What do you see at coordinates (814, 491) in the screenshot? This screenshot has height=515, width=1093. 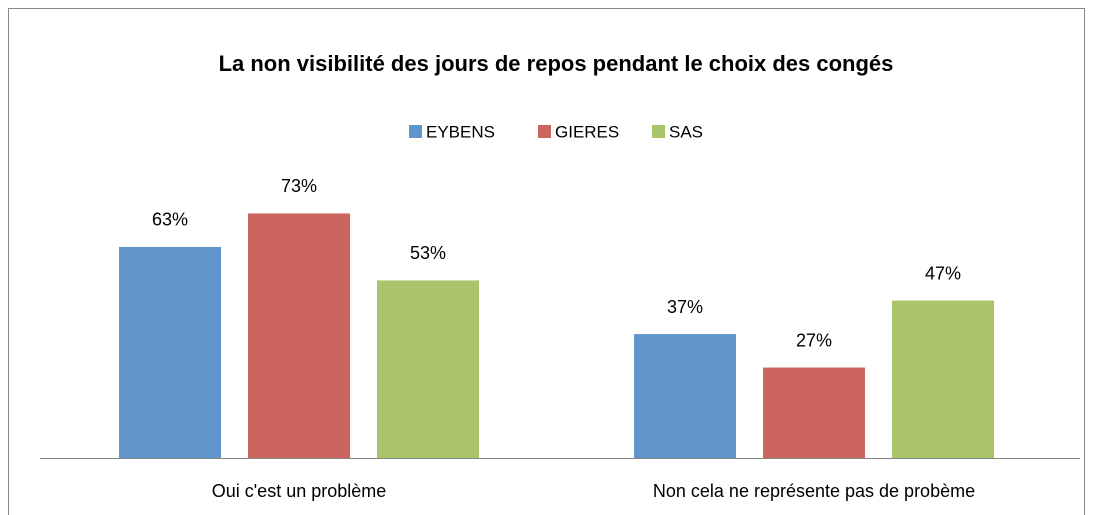 I see `x-tick-label: Non cela ne représente pas de probème` at bounding box center [814, 491].